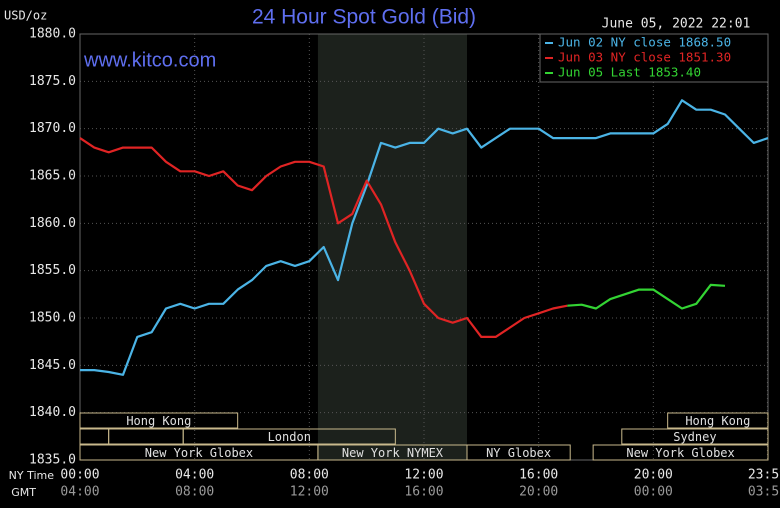  What do you see at coordinates (423, 492) in the screenshot?
I see `x2-tick-label: 16:00` at bounding box center [423, 492].